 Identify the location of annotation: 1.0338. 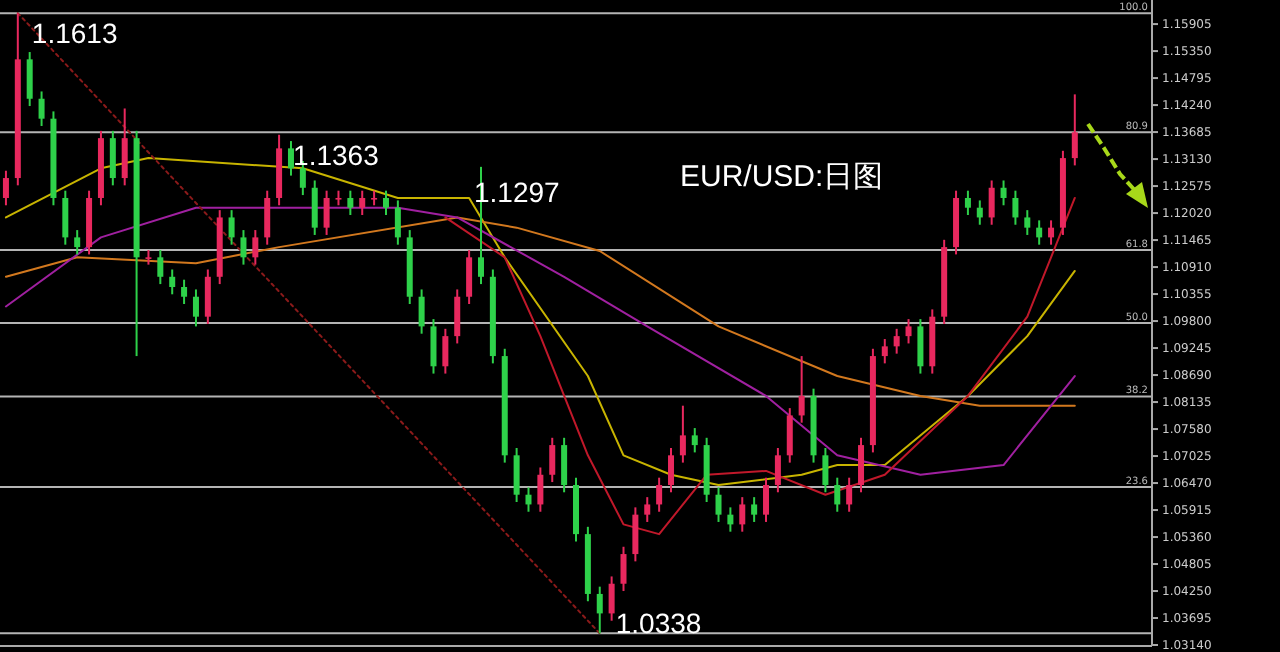
(658, 623).